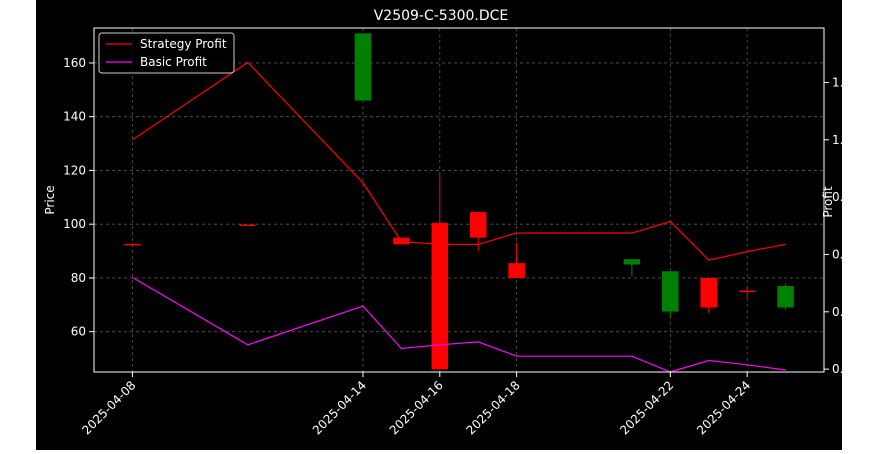 This screenshot has width=878, height=454. What do you see at coordinates (441, 16) in the screenshot?
I see `chart-title: V2509-C-5300.DCE` at bounding box center [441, 16].